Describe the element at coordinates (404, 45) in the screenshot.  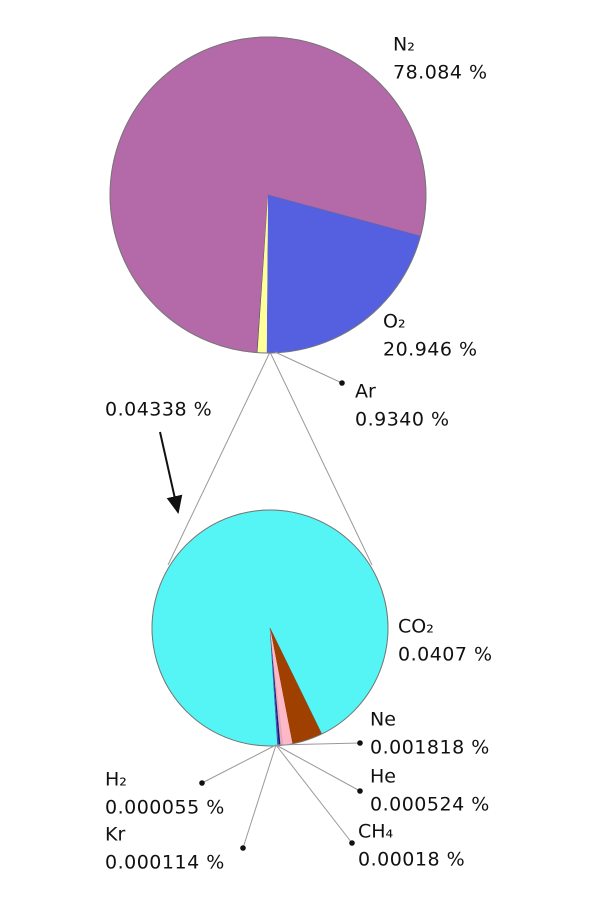
I see `slice-label: N₂` at that location.